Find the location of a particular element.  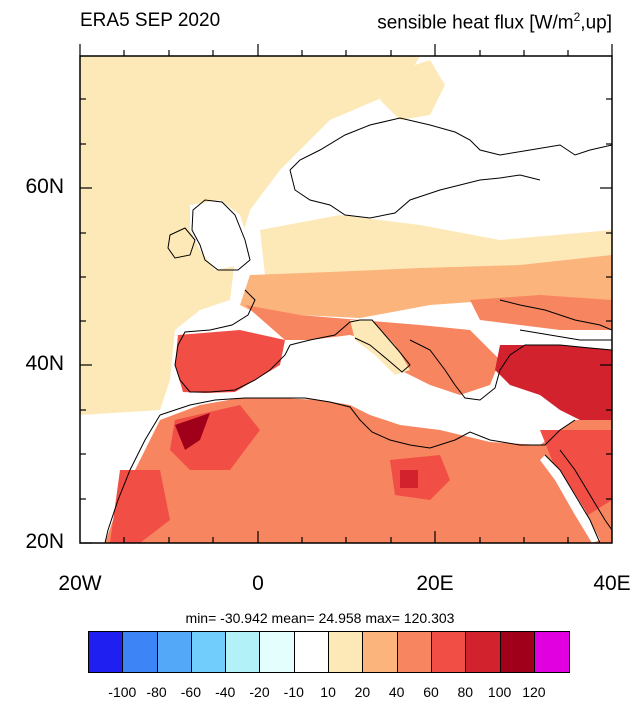

lon-label-40e: 40E is located at coordinates (612, 583).